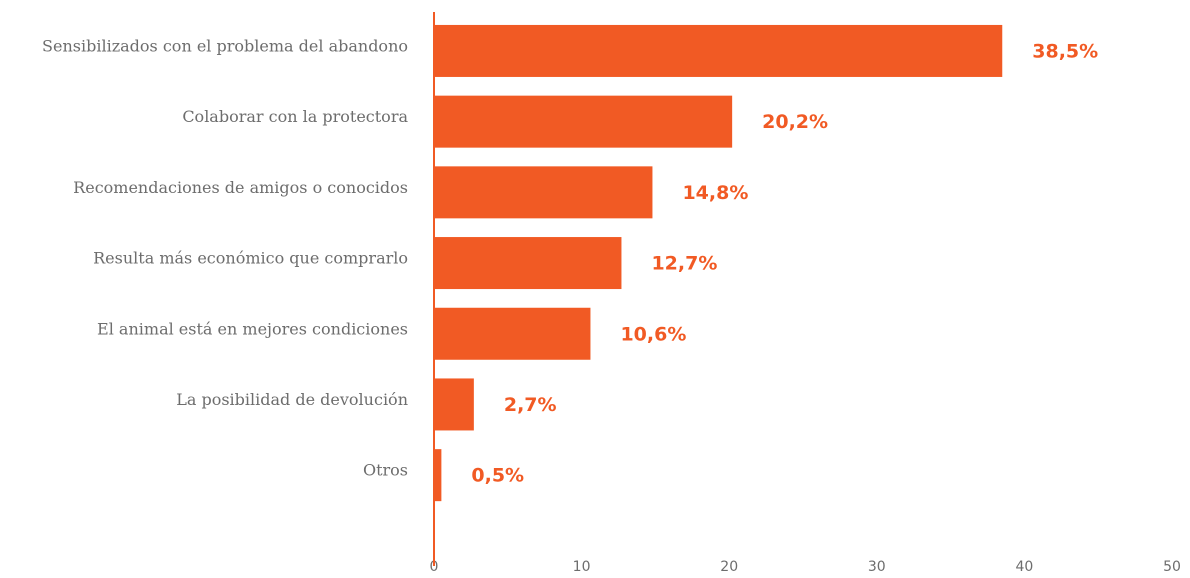 This screenshot has height=578, width=1190. Describe the element at coordinates (530, 405) in the screenshot. I see `value-label: 2,7%` at that location.